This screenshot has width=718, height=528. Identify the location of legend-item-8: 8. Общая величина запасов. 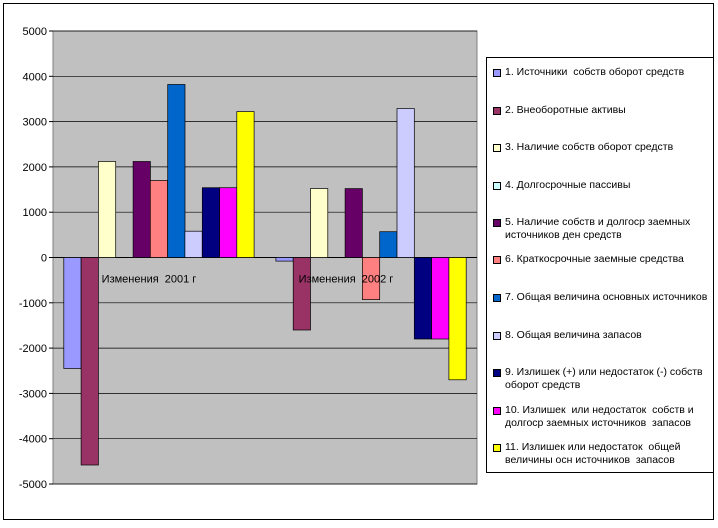
(601, 335).